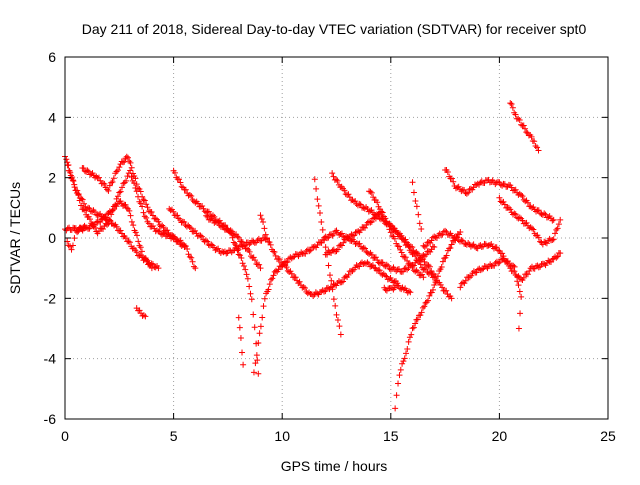 The height and width of the screenshot is (485, 640). What do you see at coordinates (50, 298) in the screenshot?
I see `y-tick-label: -2` at bounding box center [50, 298].